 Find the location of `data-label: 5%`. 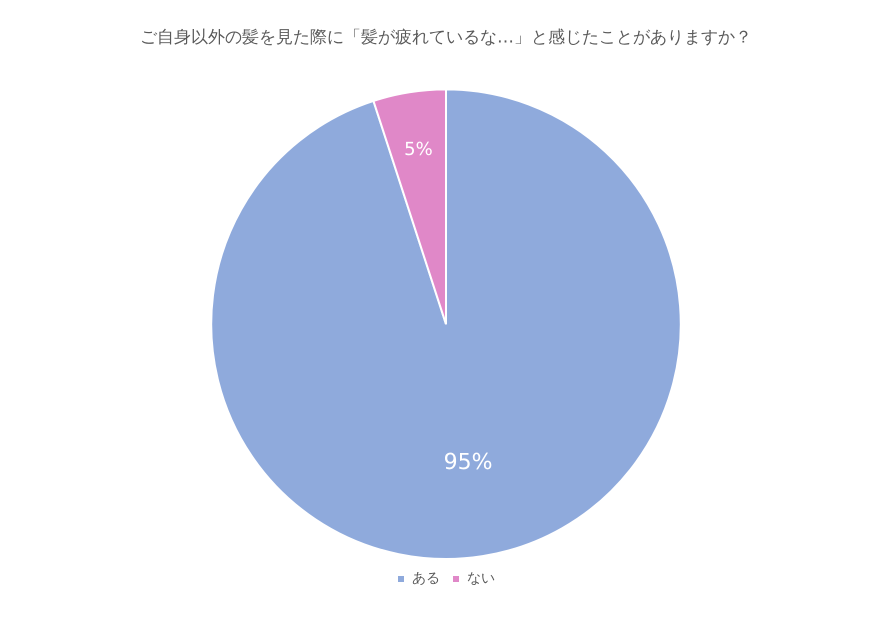

data-label: 5% is located at coordinates (418, 149).